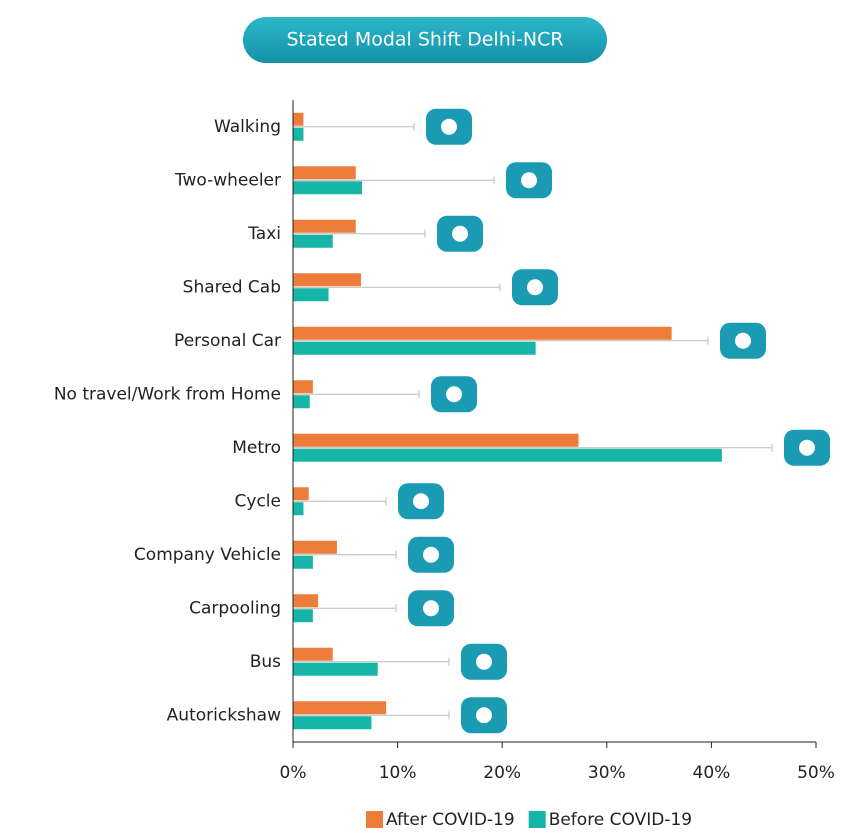  What do you see at coordinates (247, 127) in the screenshot?
I see `y-tick-label: Walking` at bounding box center [247, 127].